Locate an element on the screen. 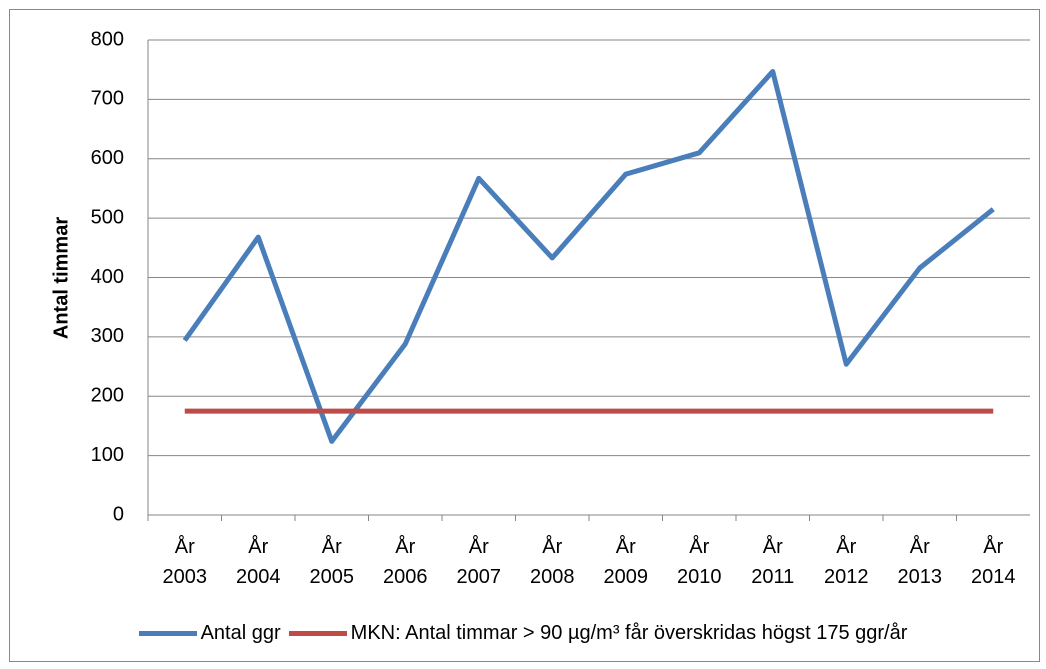 This screenshot has width=1046, height=669. y-tick-label: 300 is located at coordinates (107, 336).